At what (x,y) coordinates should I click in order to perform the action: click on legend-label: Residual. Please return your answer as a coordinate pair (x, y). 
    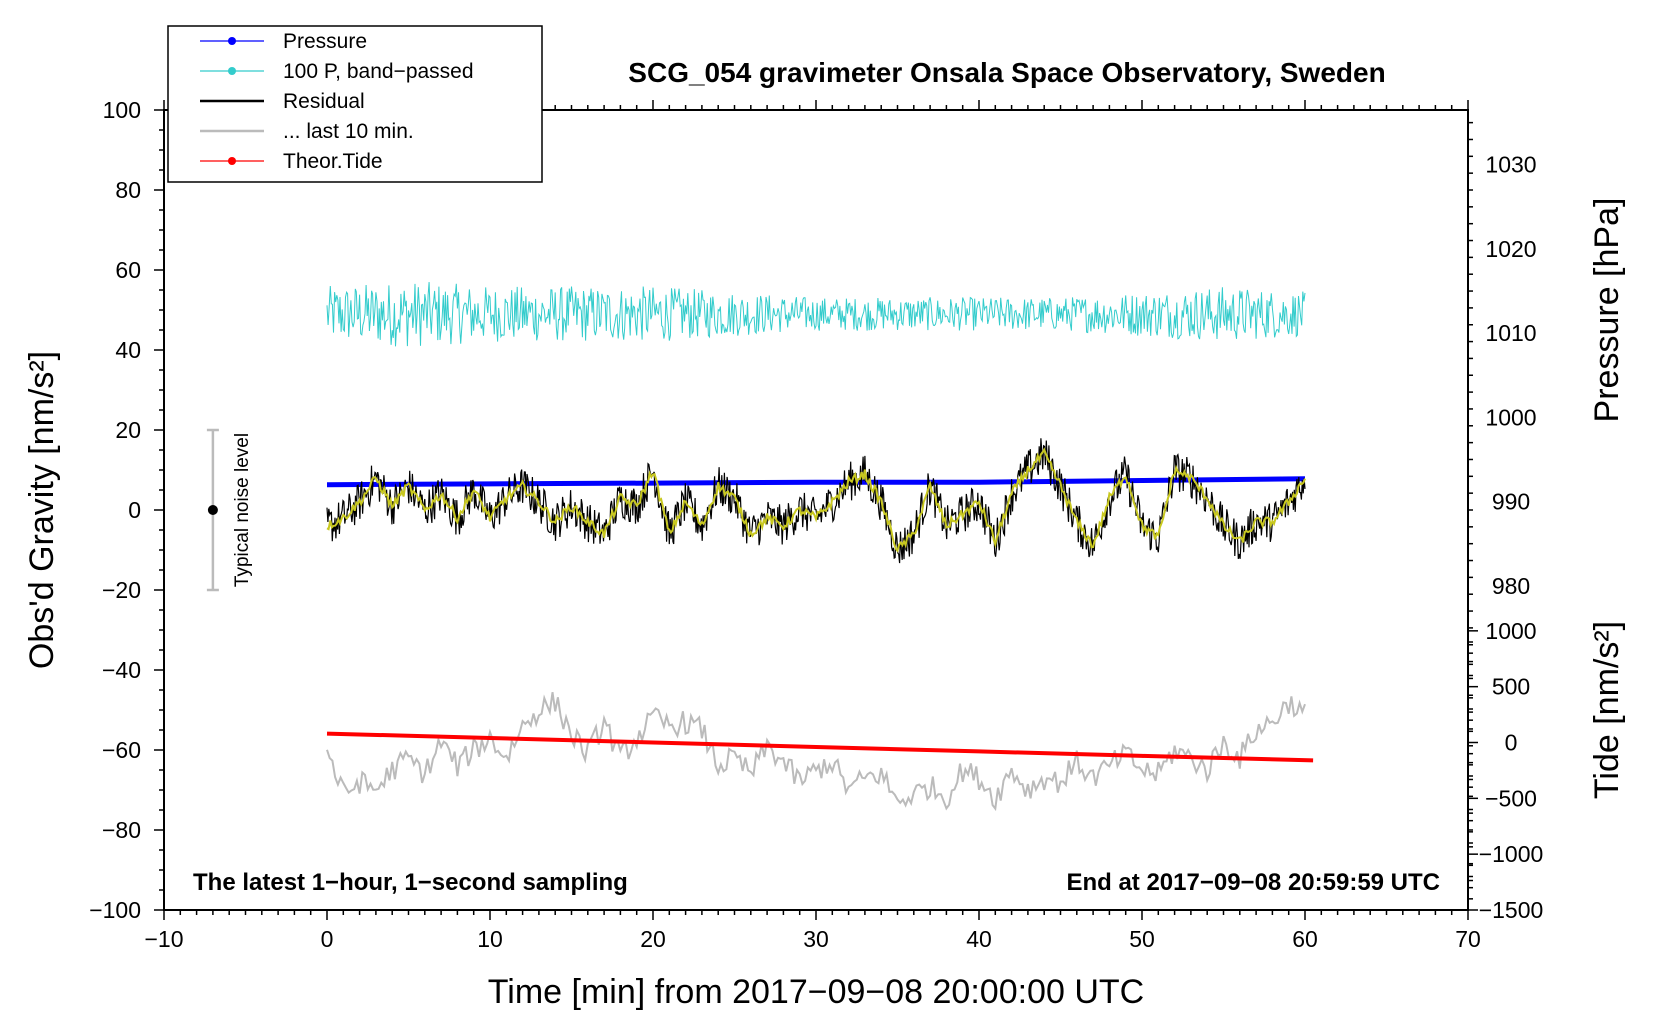
    Looking at the image, I should click on (324, 101).